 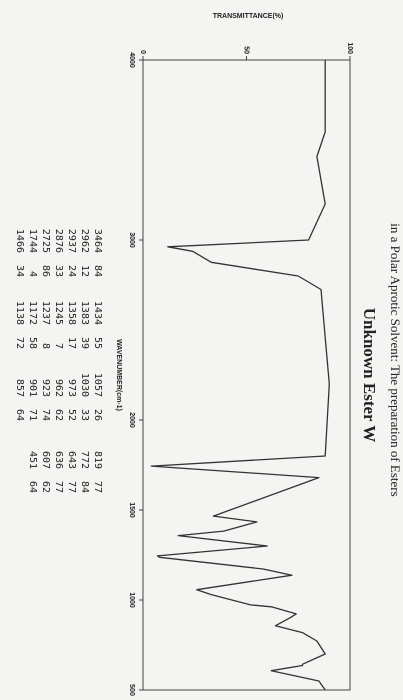 What do you see at coordinates (45, 460) in the screenshot?
I see `peak-wavenumber: 607` at bounding box center [45, 460].